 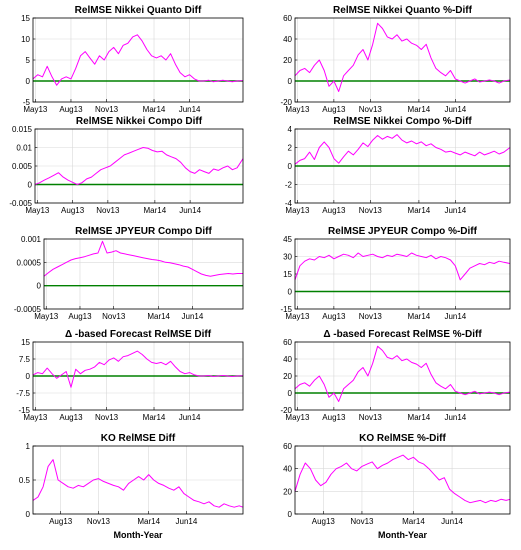 I want to click on y-tick-label: 0.0005, so click(x=29, y=262).